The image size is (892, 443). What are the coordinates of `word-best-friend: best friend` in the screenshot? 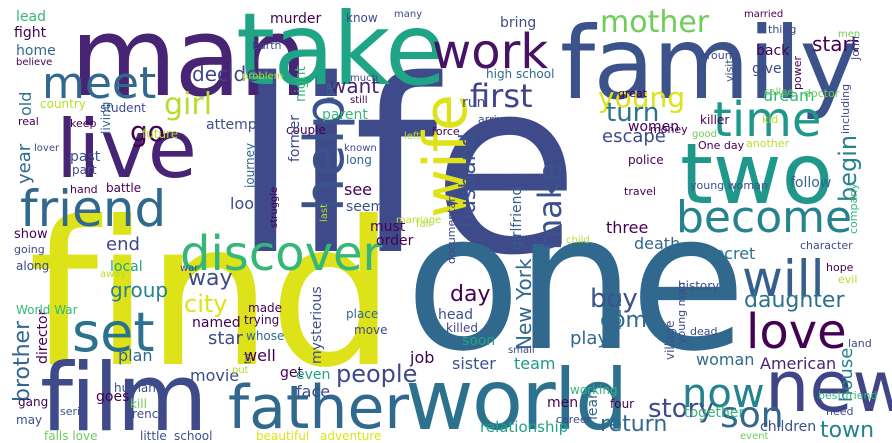 It's located at (848, 395).